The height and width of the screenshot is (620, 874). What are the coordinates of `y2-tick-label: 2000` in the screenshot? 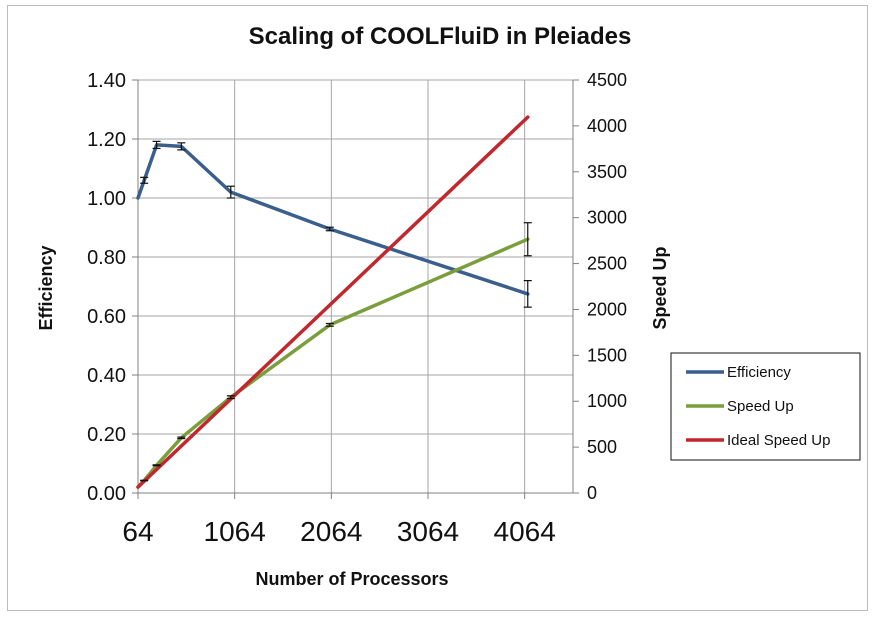 It's located at (607, 309).